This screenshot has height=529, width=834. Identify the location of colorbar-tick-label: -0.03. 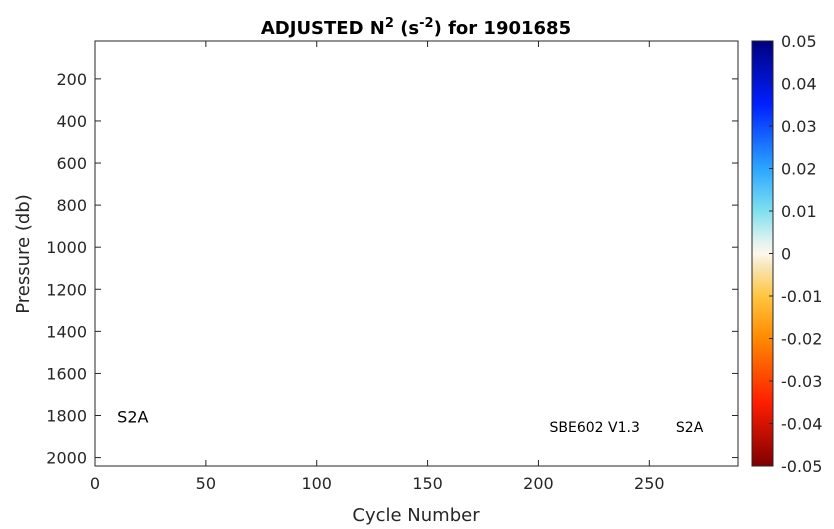
(801, 381).